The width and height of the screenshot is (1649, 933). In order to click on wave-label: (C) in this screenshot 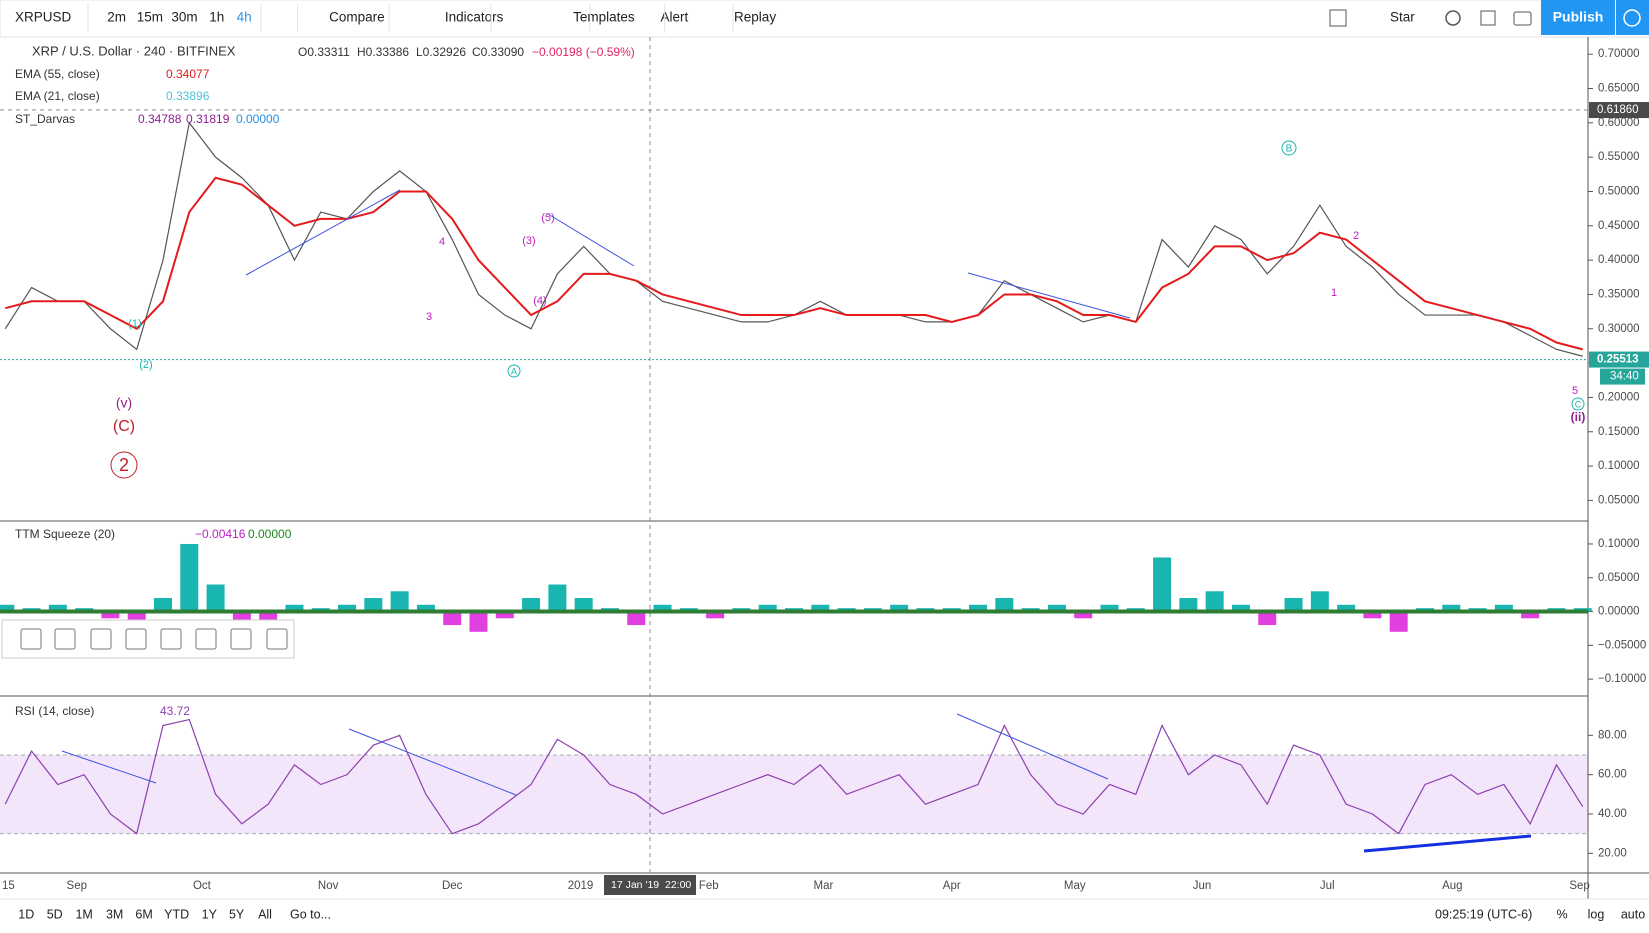, I will do `click(124, 426)`.